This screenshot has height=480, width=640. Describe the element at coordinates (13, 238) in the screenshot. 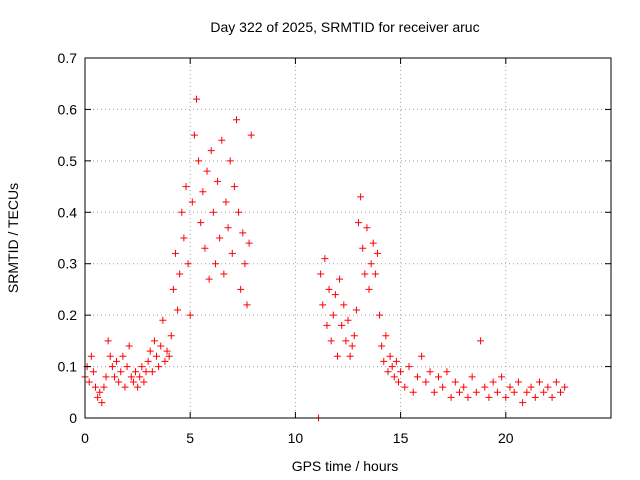

I see `y-axis-label: SRMTID / TECUs` at that location.